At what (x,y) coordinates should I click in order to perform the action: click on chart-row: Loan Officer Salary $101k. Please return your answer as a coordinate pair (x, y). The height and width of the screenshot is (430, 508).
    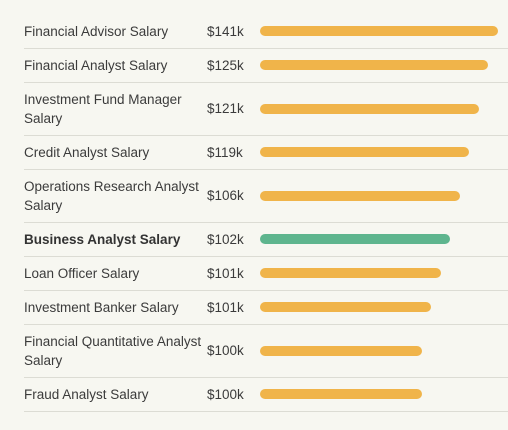
    Looking at the image, I should click on (266, 273).